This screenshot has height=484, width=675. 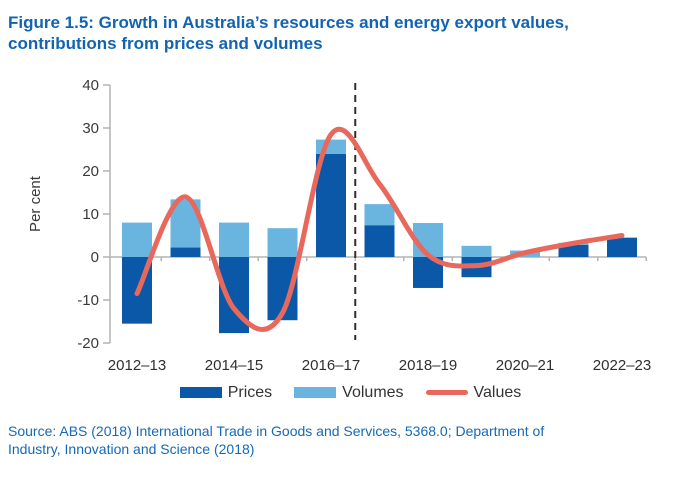 I want to click on legend-label-volumes: Volumes, so click(x=373, y=392).